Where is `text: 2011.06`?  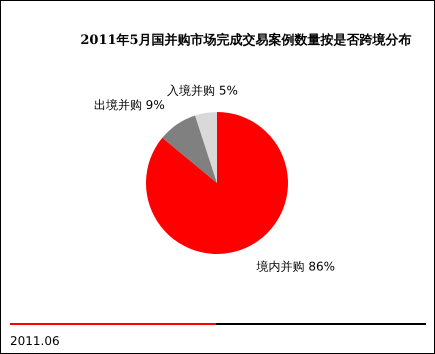 text: 2011.06 is located at coordinates (35, 341).